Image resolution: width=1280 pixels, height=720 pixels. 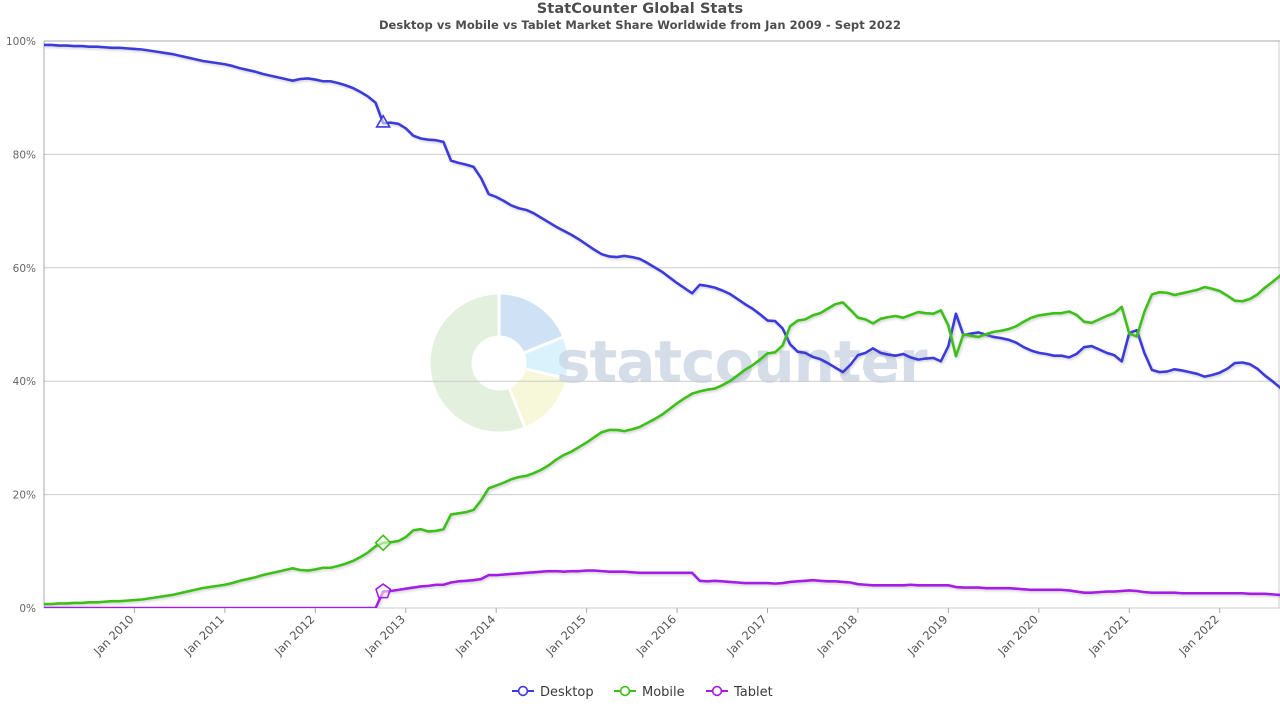 What do you see at coordinates (837, 635) in the screenshot?
I see `x-tick-label: Jan 2018` at bounding box center [837, 635].